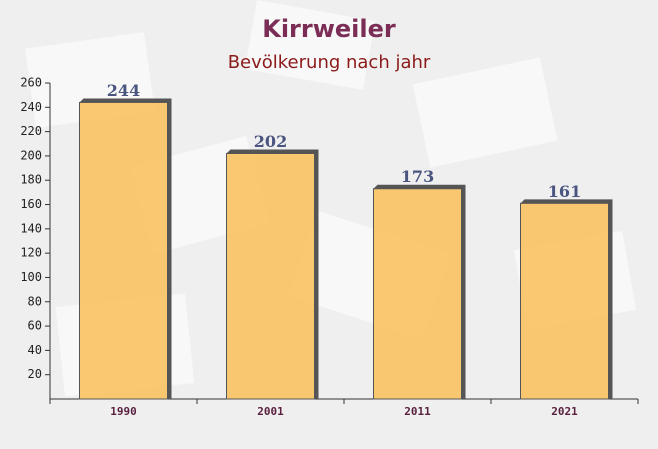  I want to click on y-tick-label: 20, so click(35, 374).